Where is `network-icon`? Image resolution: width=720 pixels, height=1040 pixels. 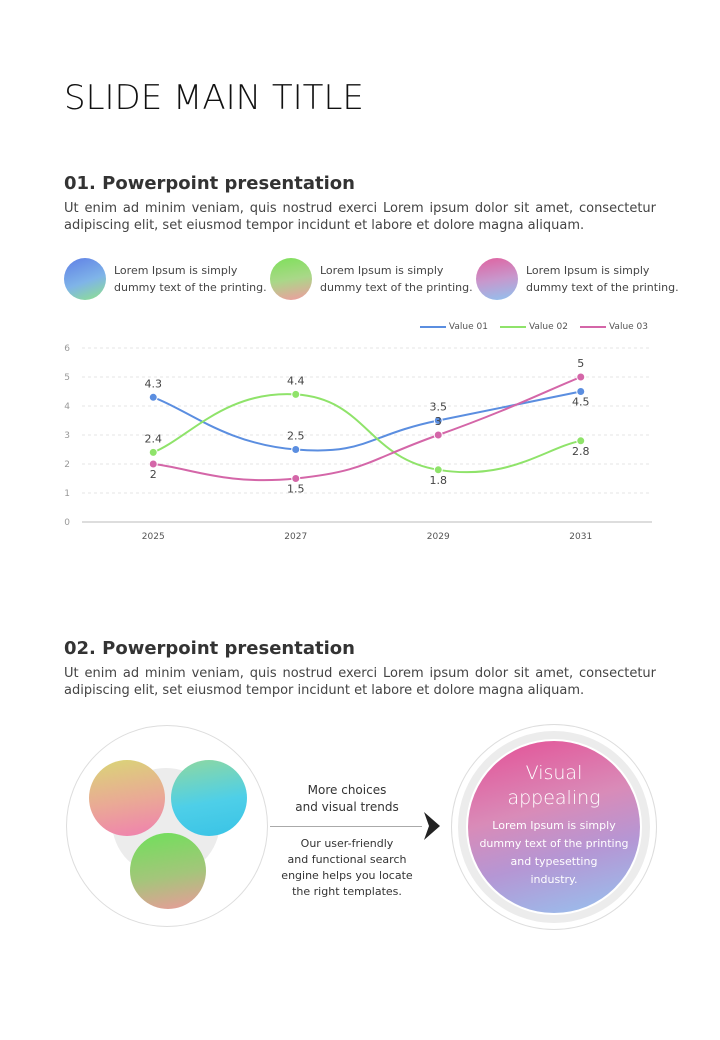 network-icon is located at coordinates (85, 279).